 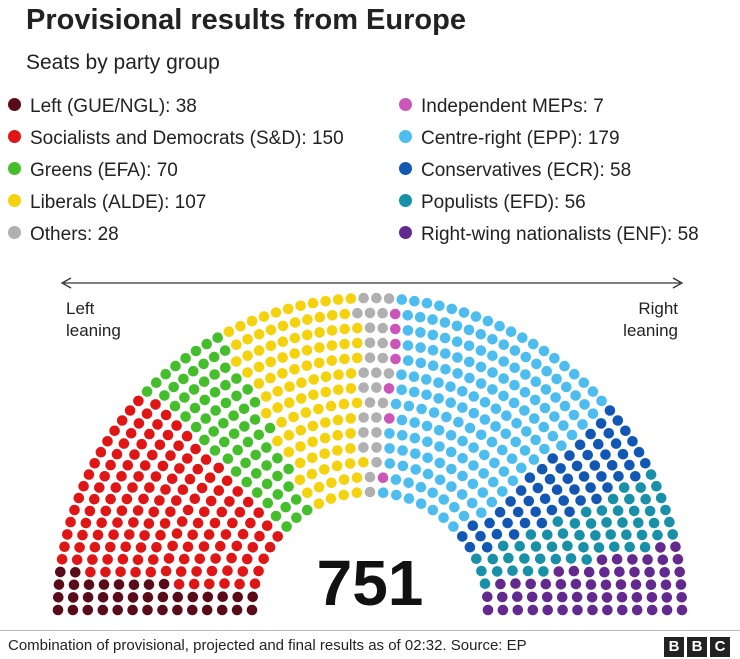 I want to click on legend-swatch-enf, so click(x=405, y=233).